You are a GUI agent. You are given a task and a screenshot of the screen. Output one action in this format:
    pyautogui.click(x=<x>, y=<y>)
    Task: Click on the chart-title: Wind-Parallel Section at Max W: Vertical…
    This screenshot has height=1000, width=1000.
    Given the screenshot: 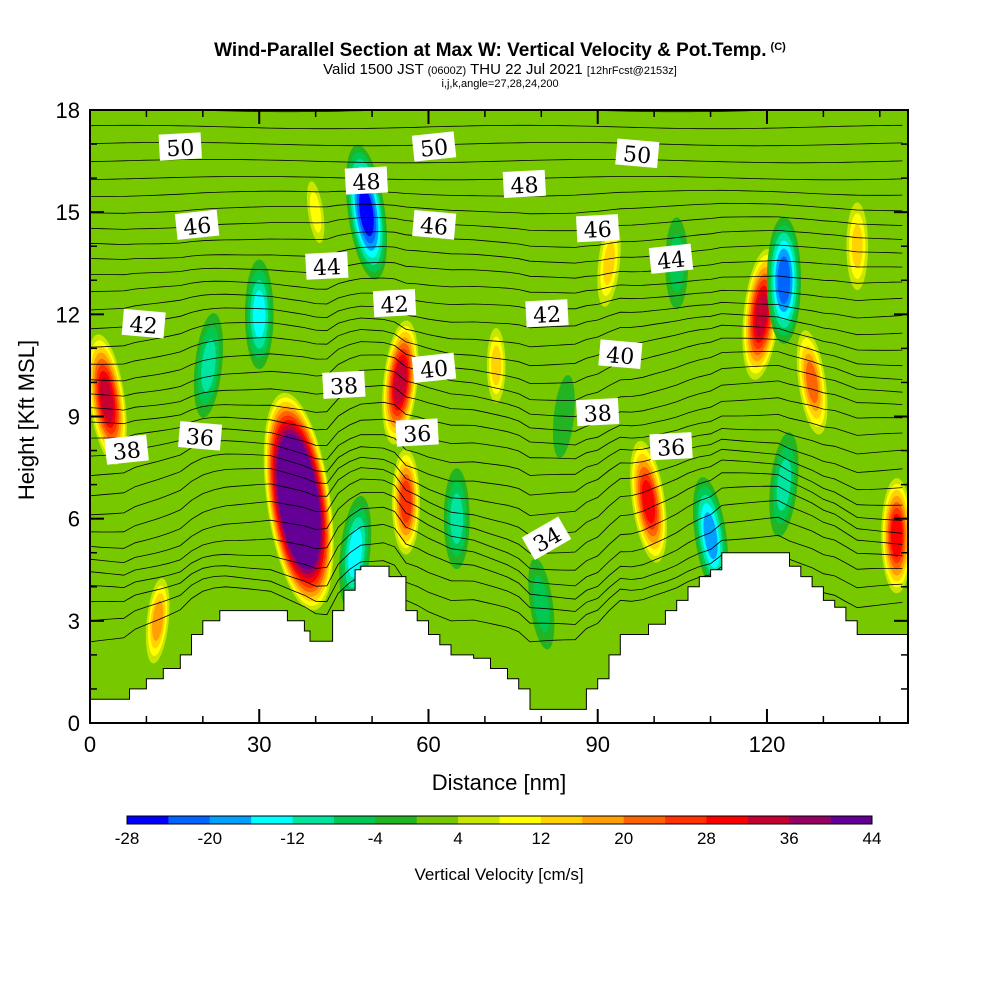 What is the action you would take?
    pyautogui.click(x=500, y=49)
    